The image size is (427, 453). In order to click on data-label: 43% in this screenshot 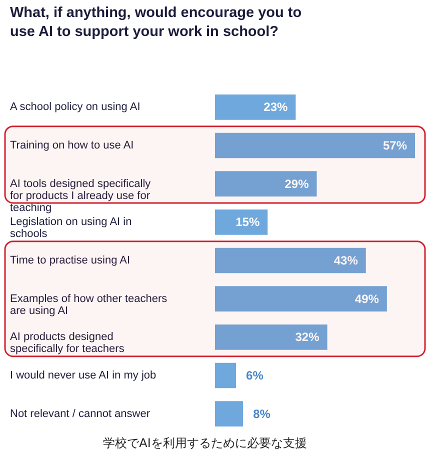, I will do `click(346, 261)`.